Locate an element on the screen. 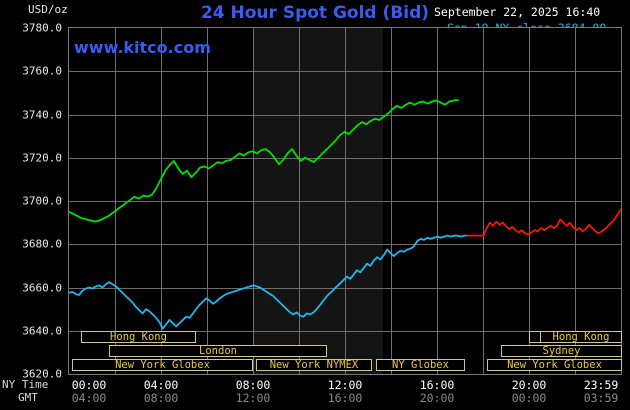 Image resolution: width=630 pixels, height=410 pixels. y-axis-tick-label: 3740.0 is located at coordinates (42, 114).